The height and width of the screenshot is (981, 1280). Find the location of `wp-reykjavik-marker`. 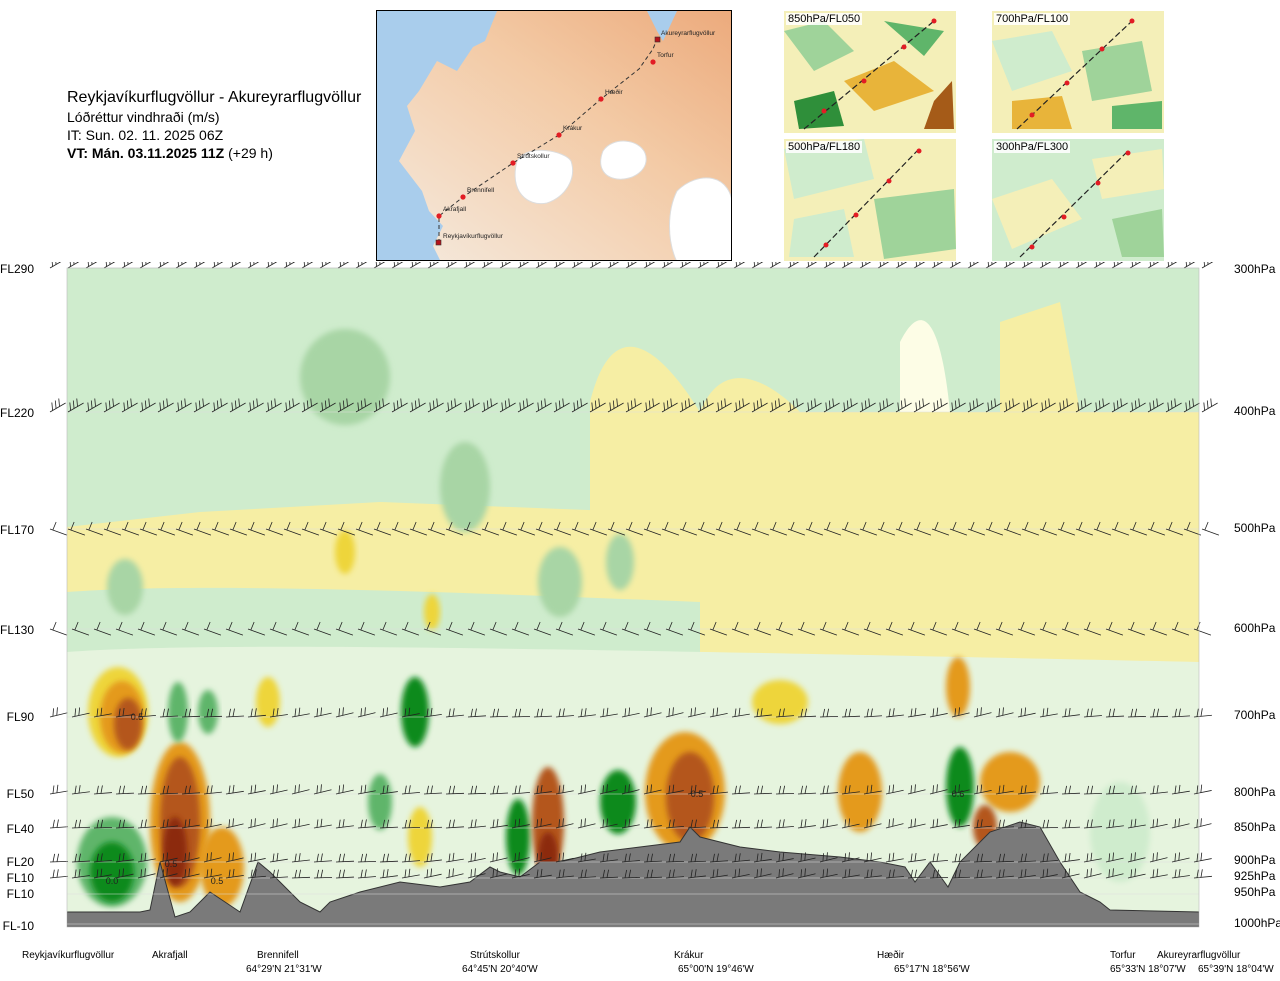

wp-reykjavik-marker is located at coordinates (438, 242).